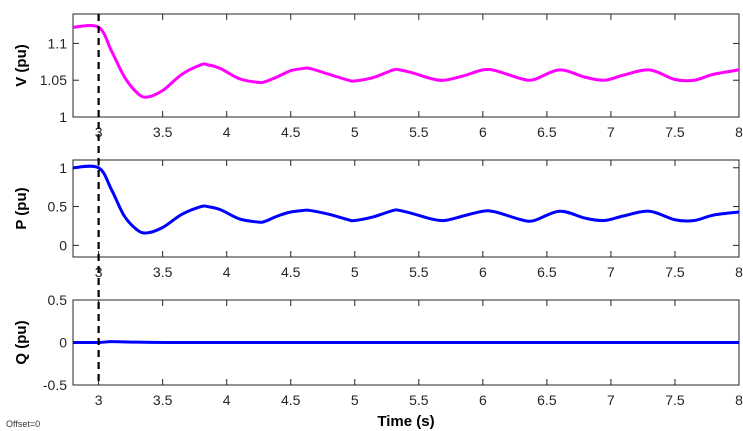  What do you see at coordinates (227, 400) in the screenshot?
I see `reactive-xtick-label: 4` at bounding box center [227, 400].